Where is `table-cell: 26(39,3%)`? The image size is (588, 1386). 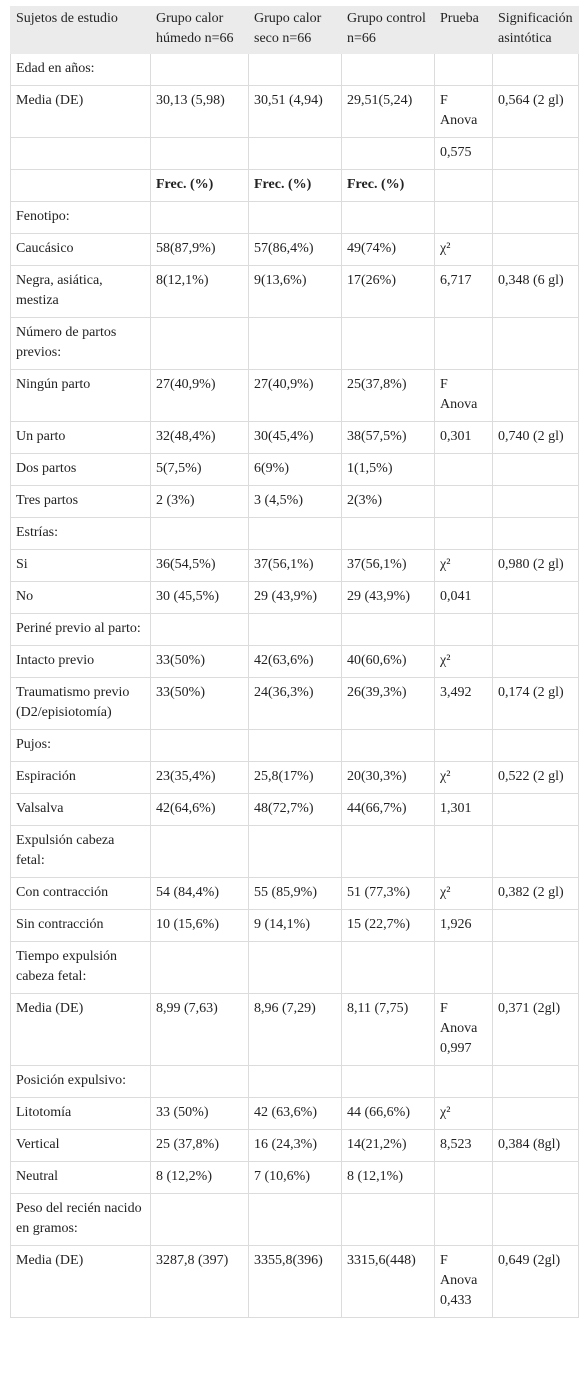
table-cell: 26(39,3%) is located at coordinates (388, 703).